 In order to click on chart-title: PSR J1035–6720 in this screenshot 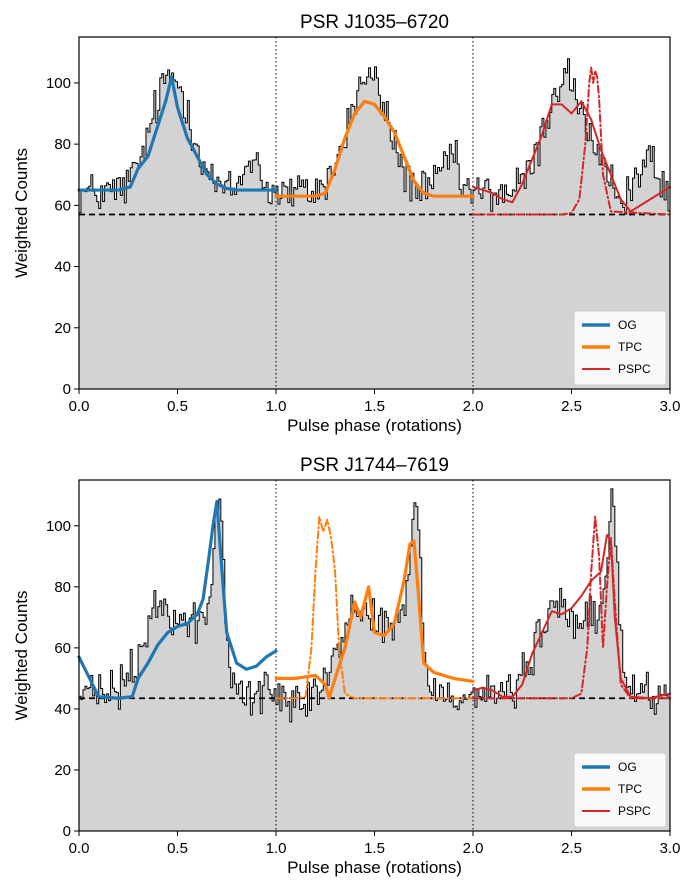, I will do `click(374, 22)`.